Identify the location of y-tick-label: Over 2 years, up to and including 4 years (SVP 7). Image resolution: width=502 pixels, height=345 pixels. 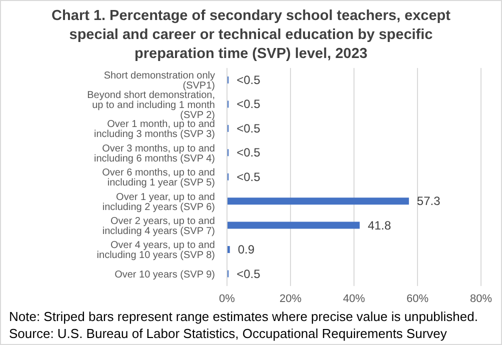
(158, 226).